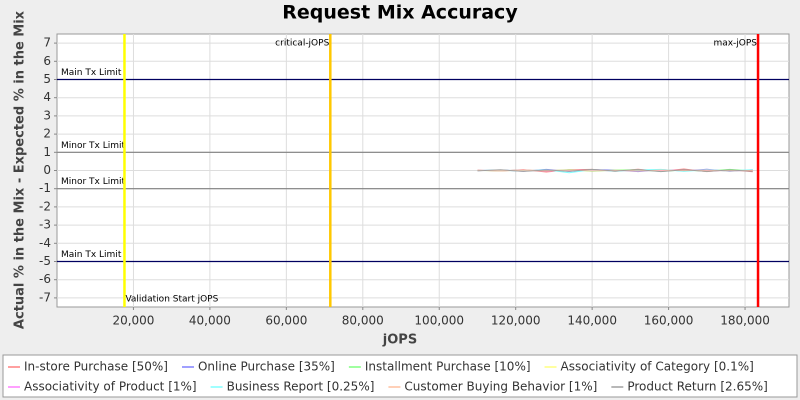  Describe the element at coordinates (171, 300) in the screenshot. I see `marker-label: Validation Start jOPS` at that location.